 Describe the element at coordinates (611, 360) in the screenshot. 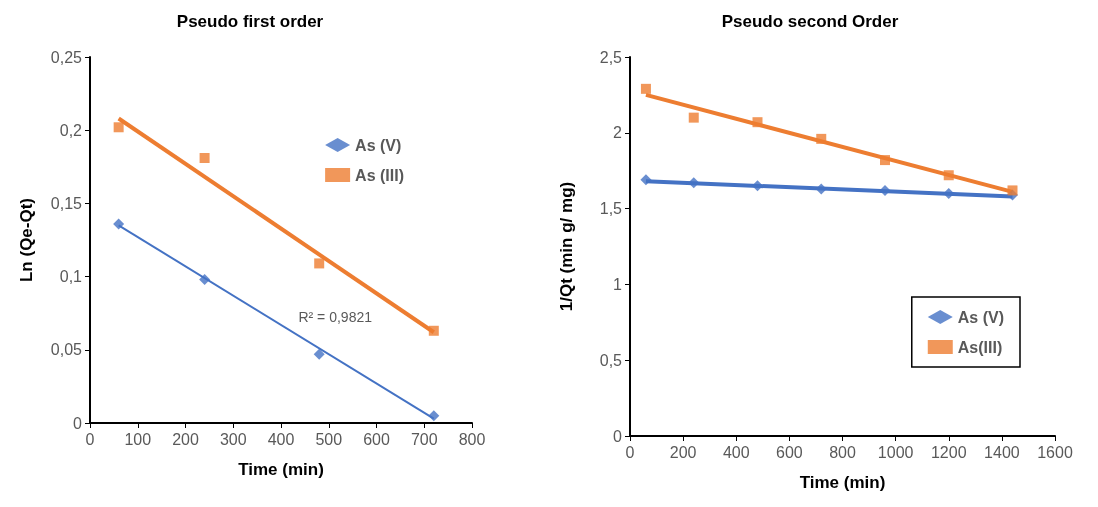

I see `y-tick-label: 0,5` at that location.